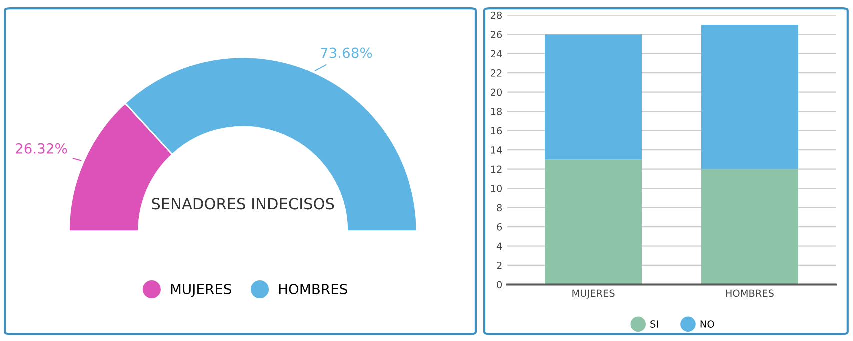  I want to click on y-tick-label: 16, so click(496, 131).